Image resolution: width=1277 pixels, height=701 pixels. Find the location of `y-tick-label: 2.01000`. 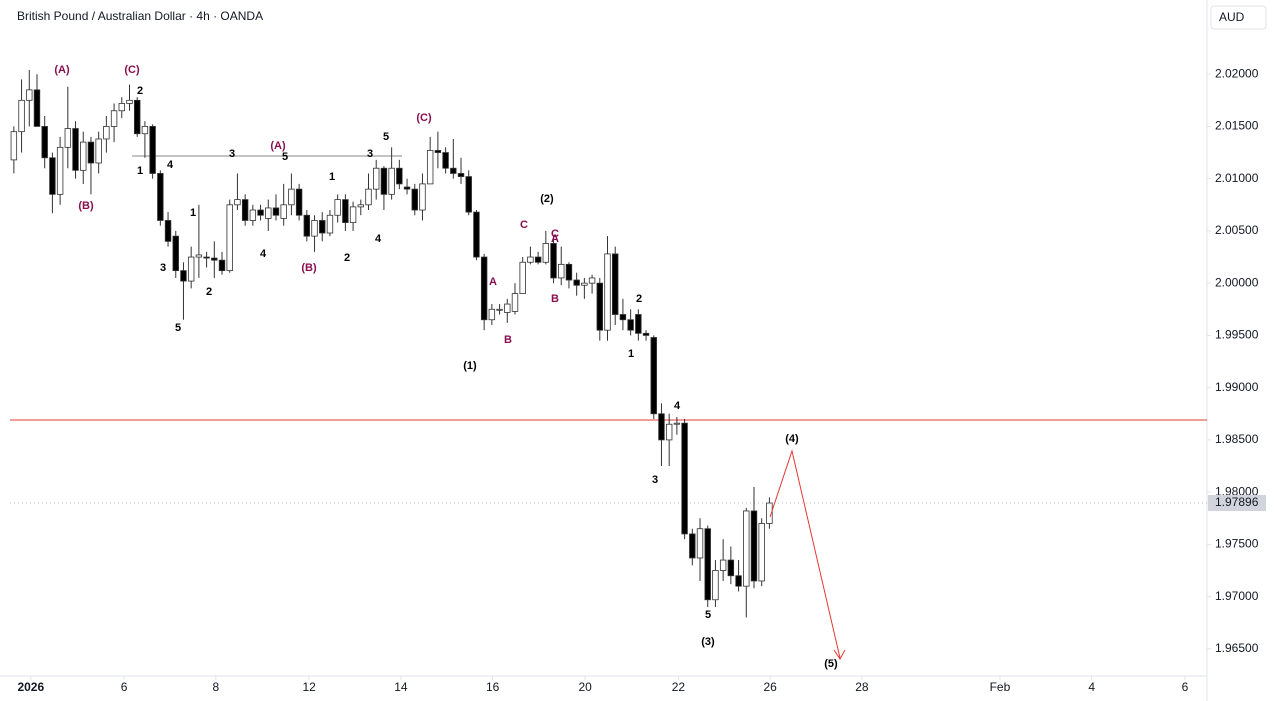

y-tick-label: 2.01000 is located at coordinates (1237, 178).